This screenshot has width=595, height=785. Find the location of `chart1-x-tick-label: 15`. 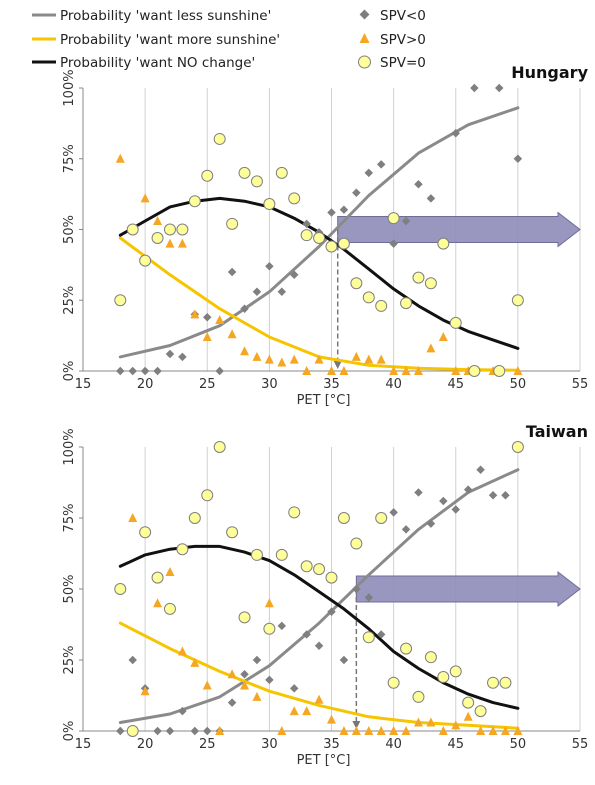

chart1-x-tick-label: 15 is located at coordinates (83, 744).